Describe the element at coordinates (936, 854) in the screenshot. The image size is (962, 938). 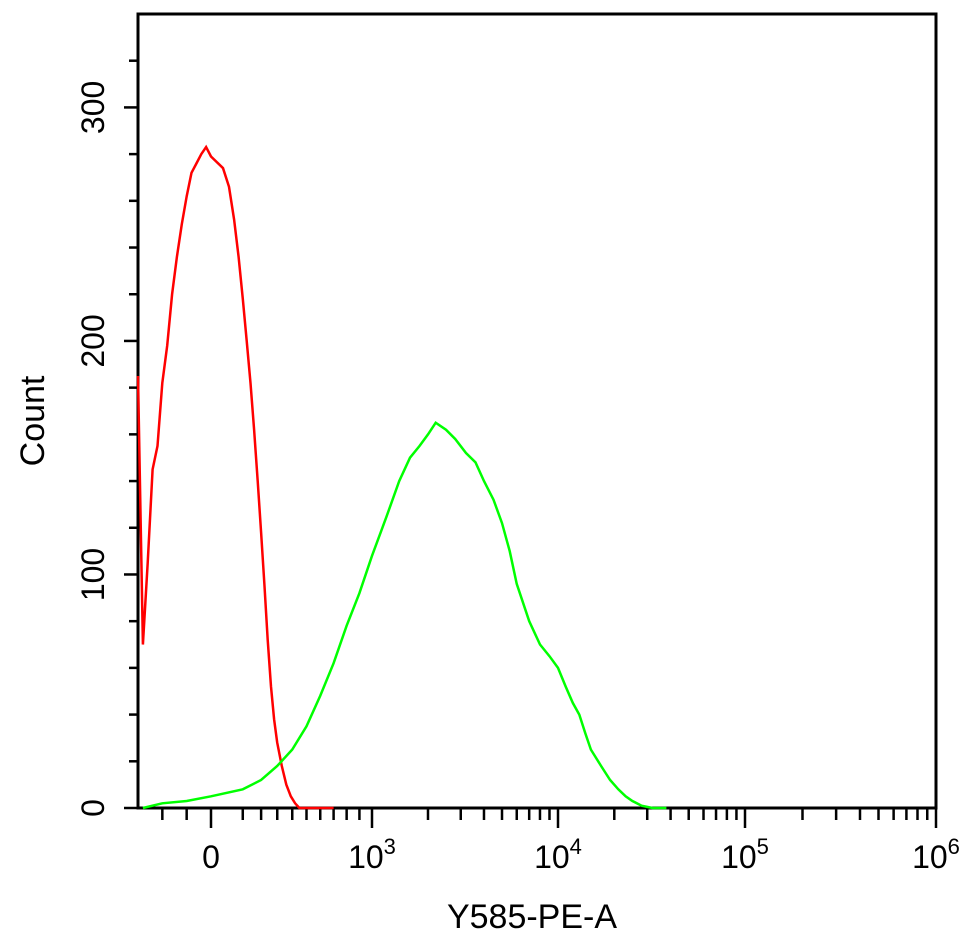
I see `x-tick-label: 10⁶` at that location.